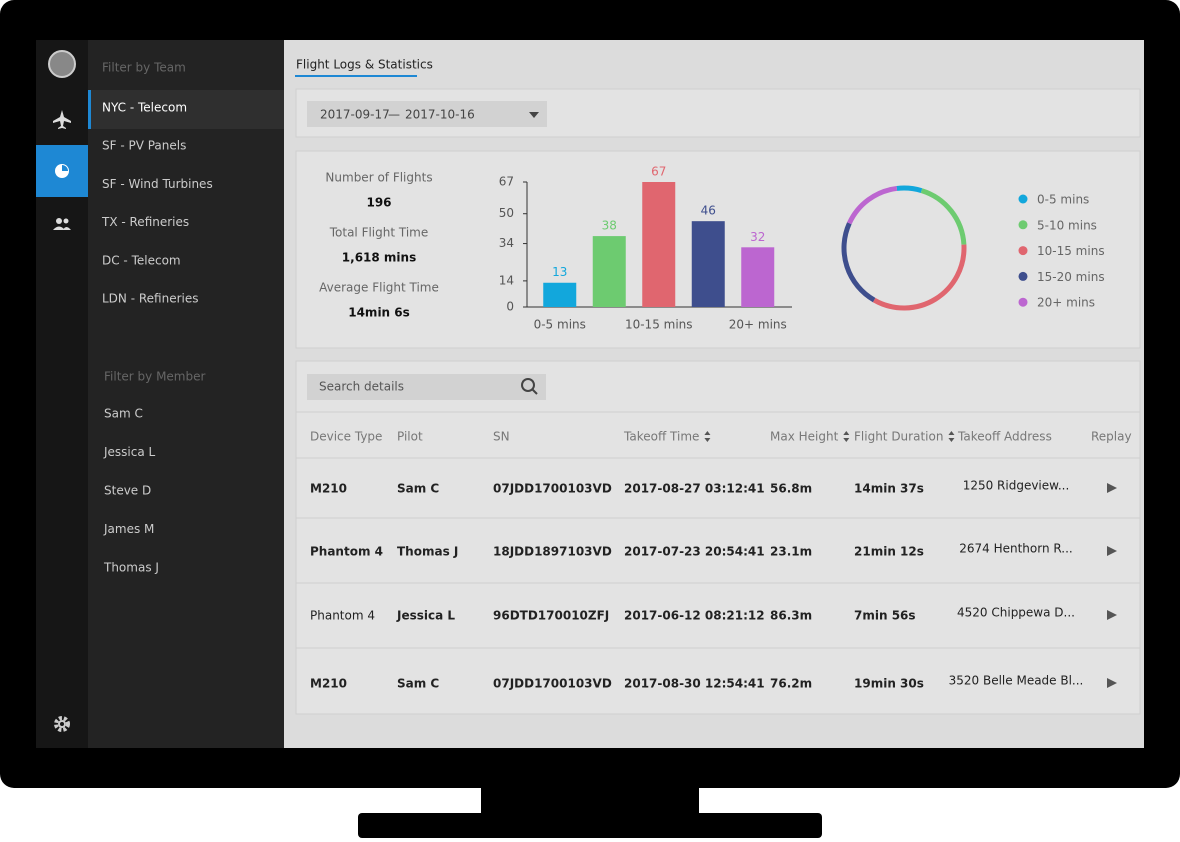 The height and width of the screenshot is (842, 1180). Describe the element at coordinates (694, 684) in the screenshot. I see `table-cell: 2017-08-30 12:54:41` at that location.